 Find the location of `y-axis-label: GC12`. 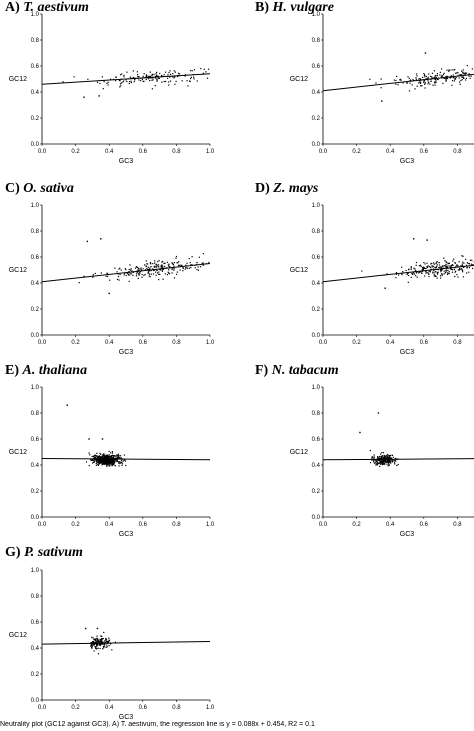

y-axis-label: GC12 is located at coordinates (299, 270).